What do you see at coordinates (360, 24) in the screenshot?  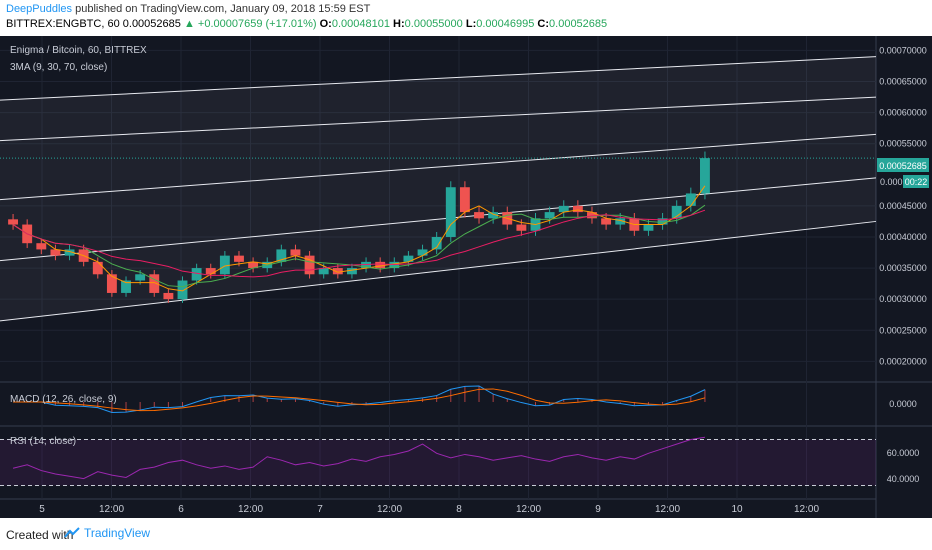 I see `open-value: 0.00048101` at bounding box center [360, 24].